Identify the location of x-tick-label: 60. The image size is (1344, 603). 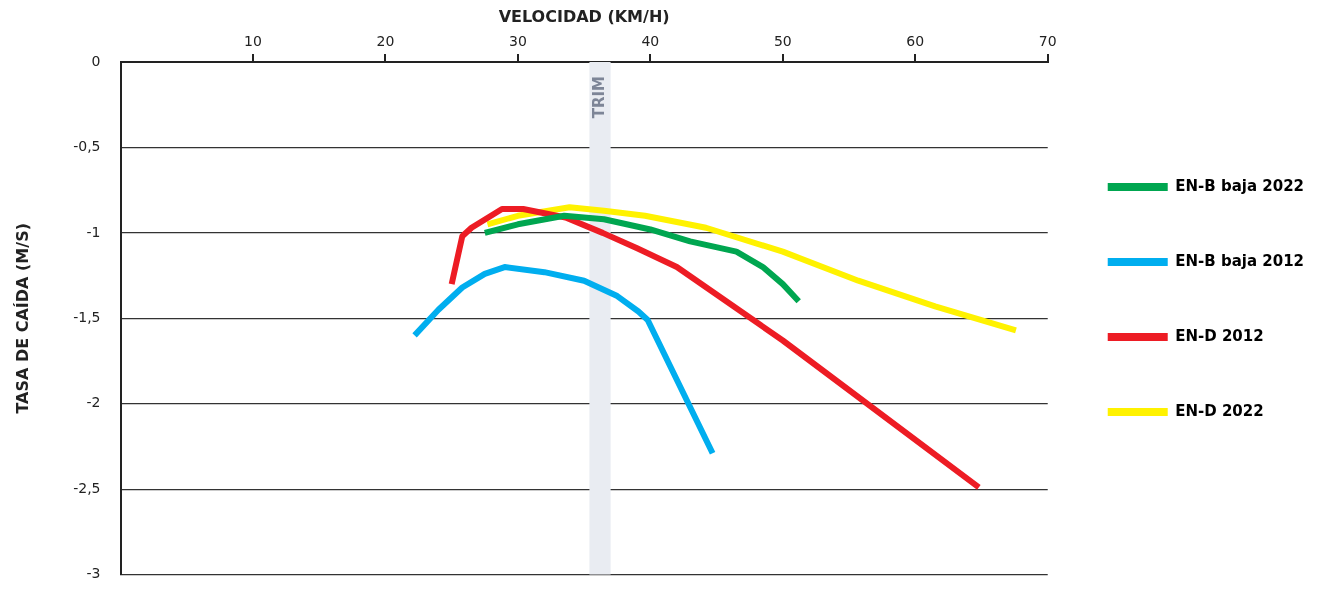
(915, 41).